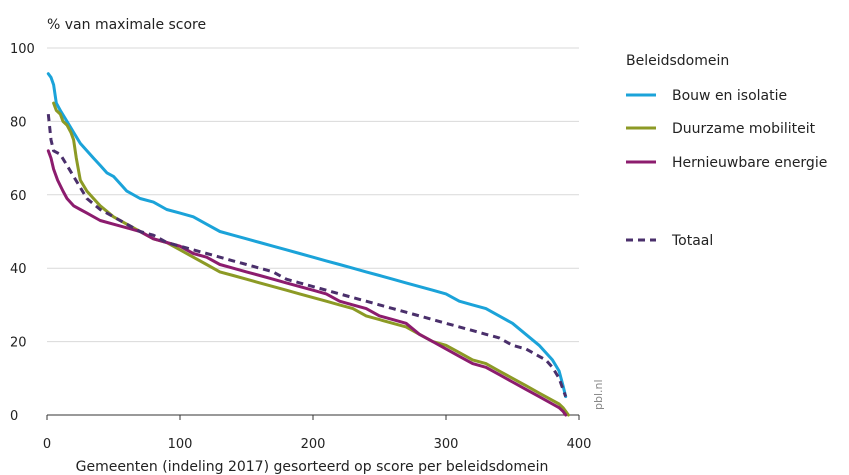 The image size is (849, 475). Describe the element at coordinates (446, 444) in the screenshot. I see `x-tick-label-300: 300` at that location.